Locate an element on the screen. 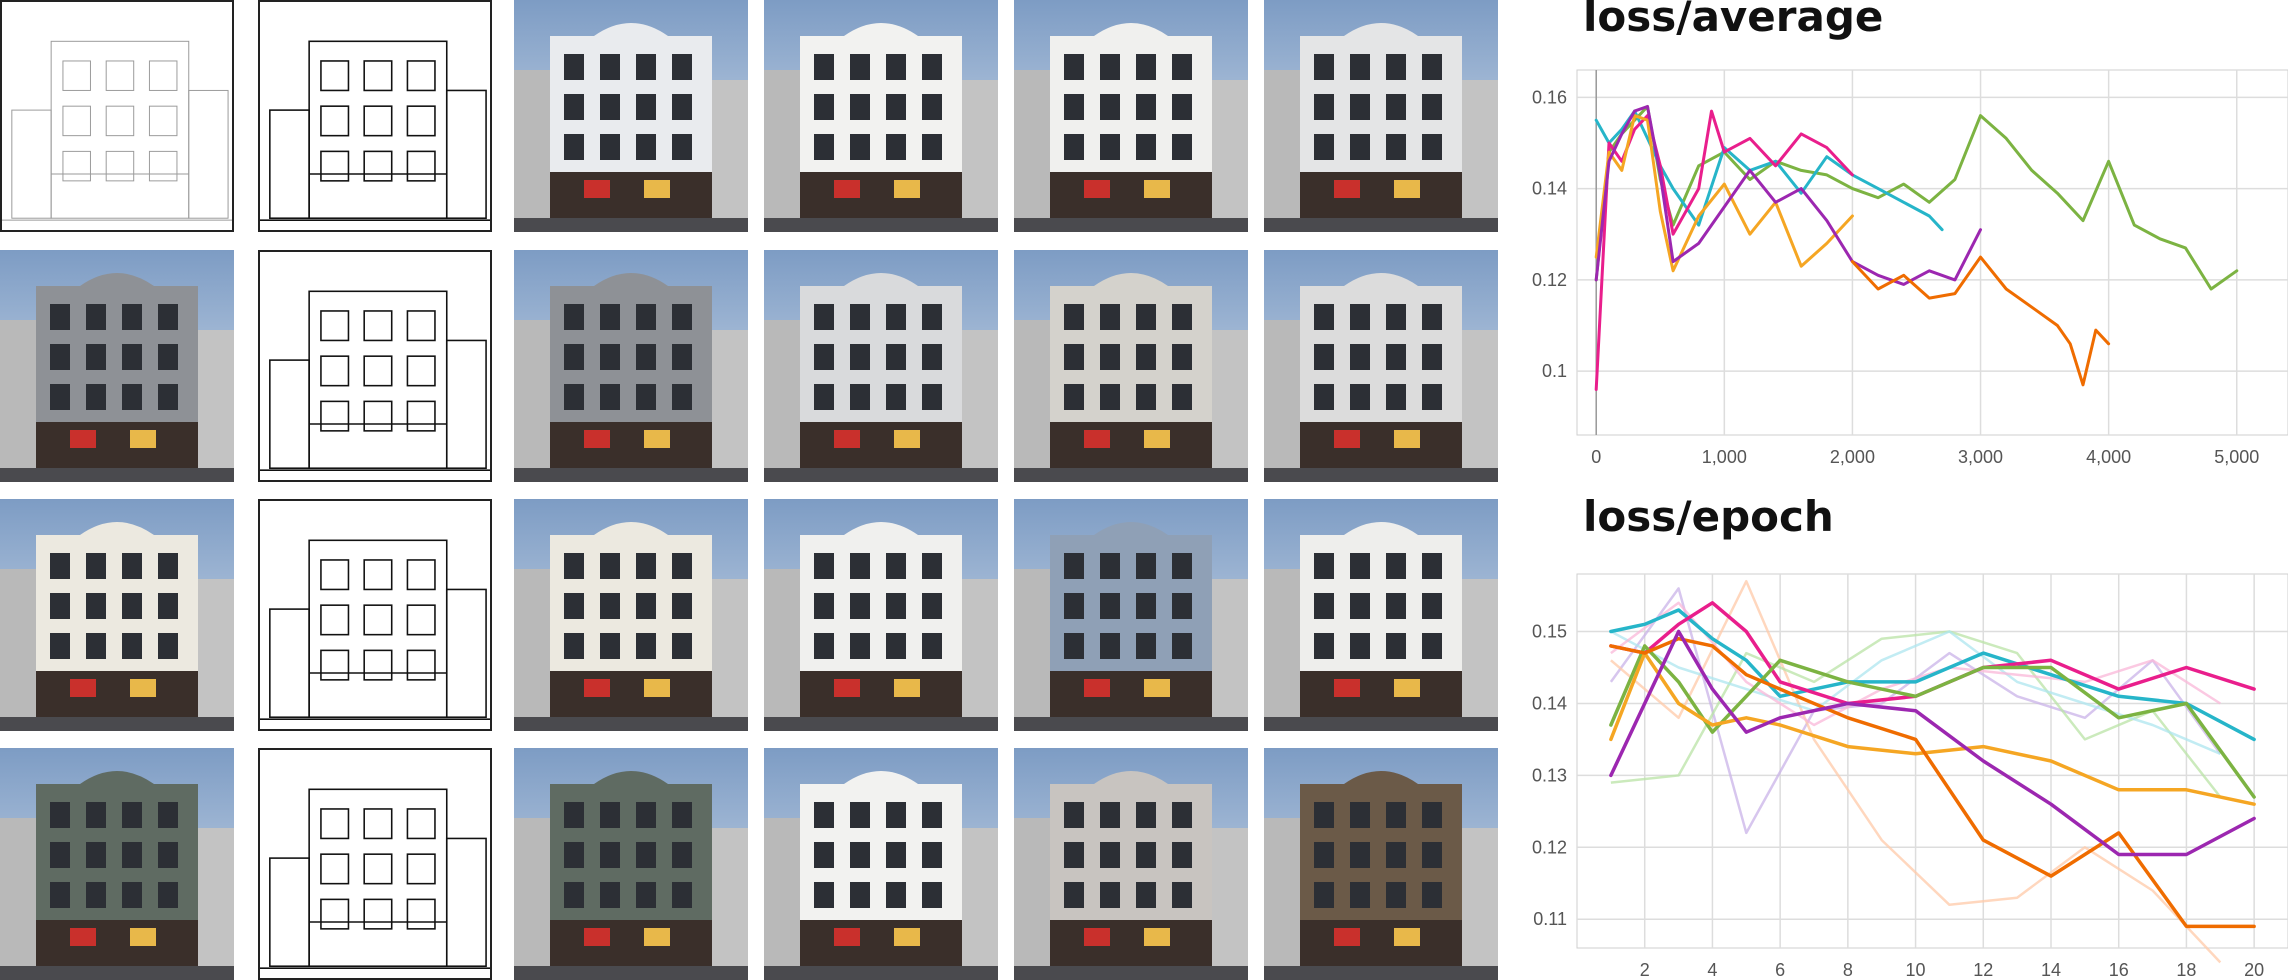 Image resolution: width=2288 pixels, height=980 pixels. x-tick-label: 16 is located at coordinates (2119, 970).